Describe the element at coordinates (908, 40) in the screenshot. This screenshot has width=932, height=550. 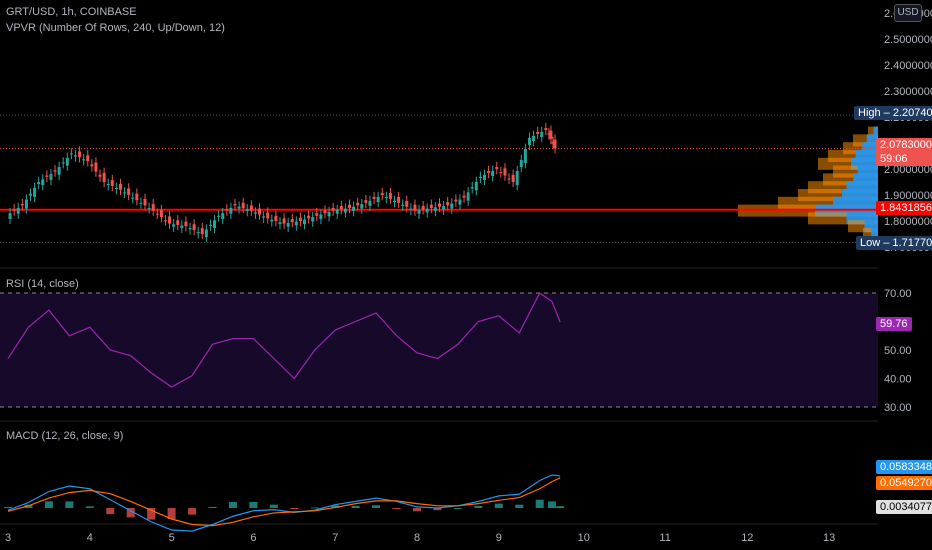
I see `price-tick-label: 2.50000000` at that location.